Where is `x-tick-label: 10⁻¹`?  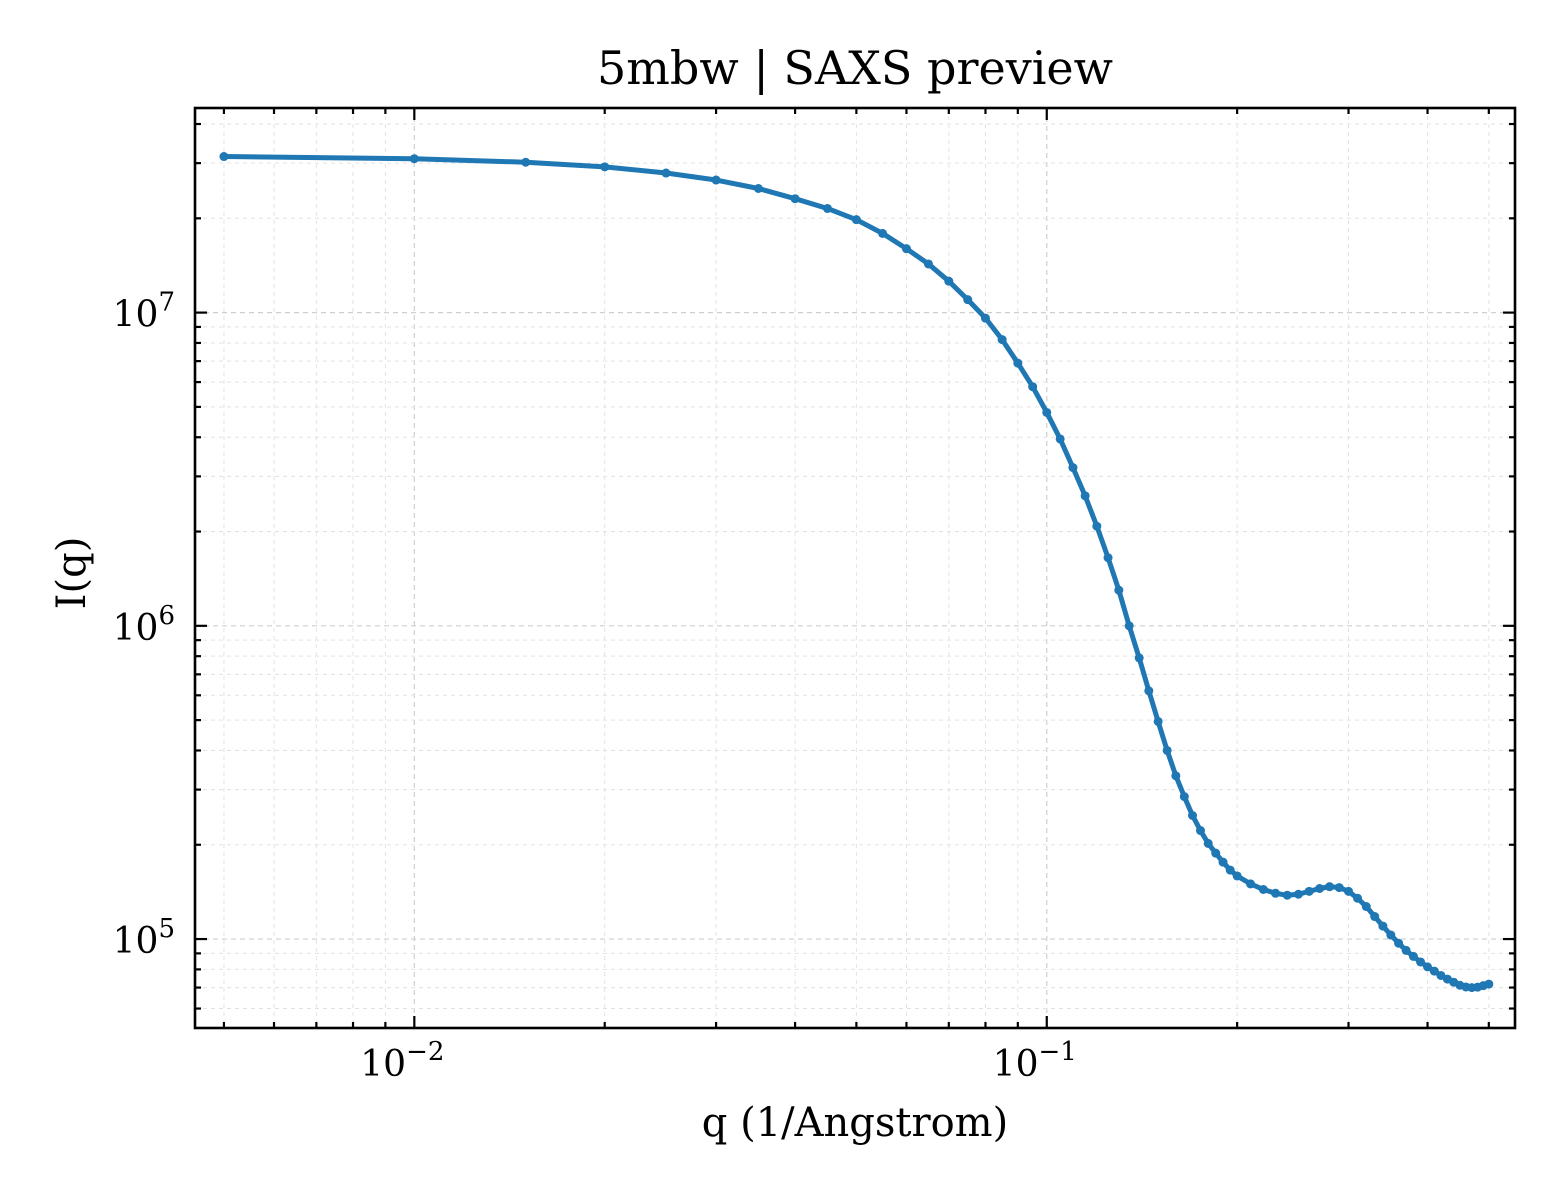 x-tick-label: 10⁻¹ is located at coordinates (1035, 1061).